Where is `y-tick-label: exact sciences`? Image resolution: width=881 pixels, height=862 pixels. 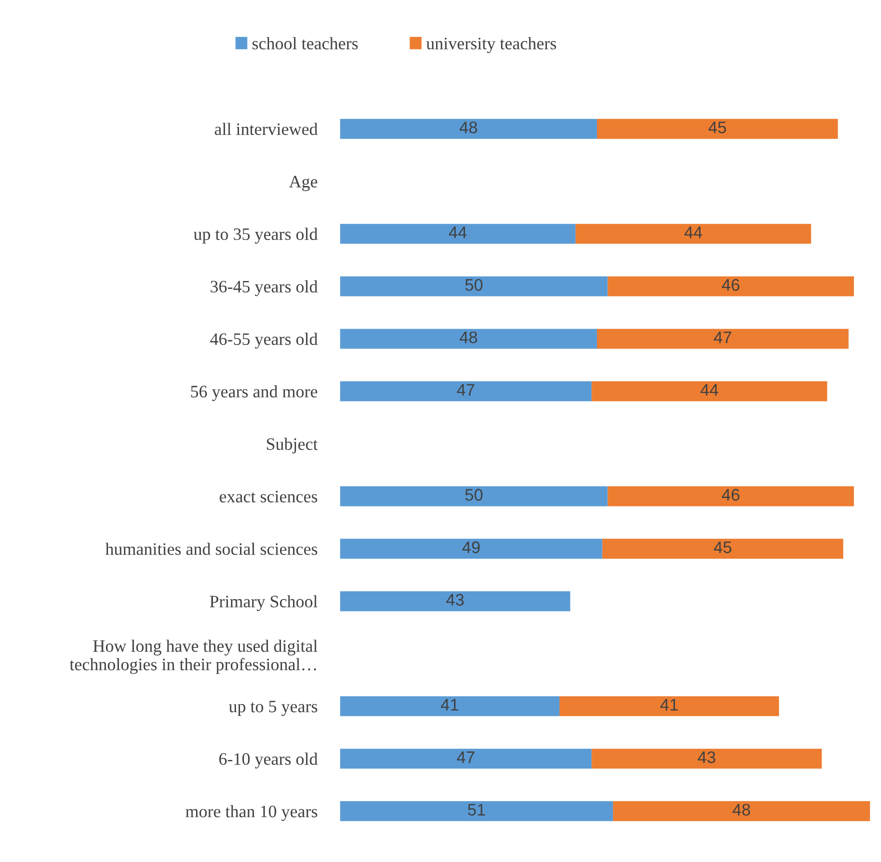 y-tick-label: exact sciences is located at coordinates (269, 496).